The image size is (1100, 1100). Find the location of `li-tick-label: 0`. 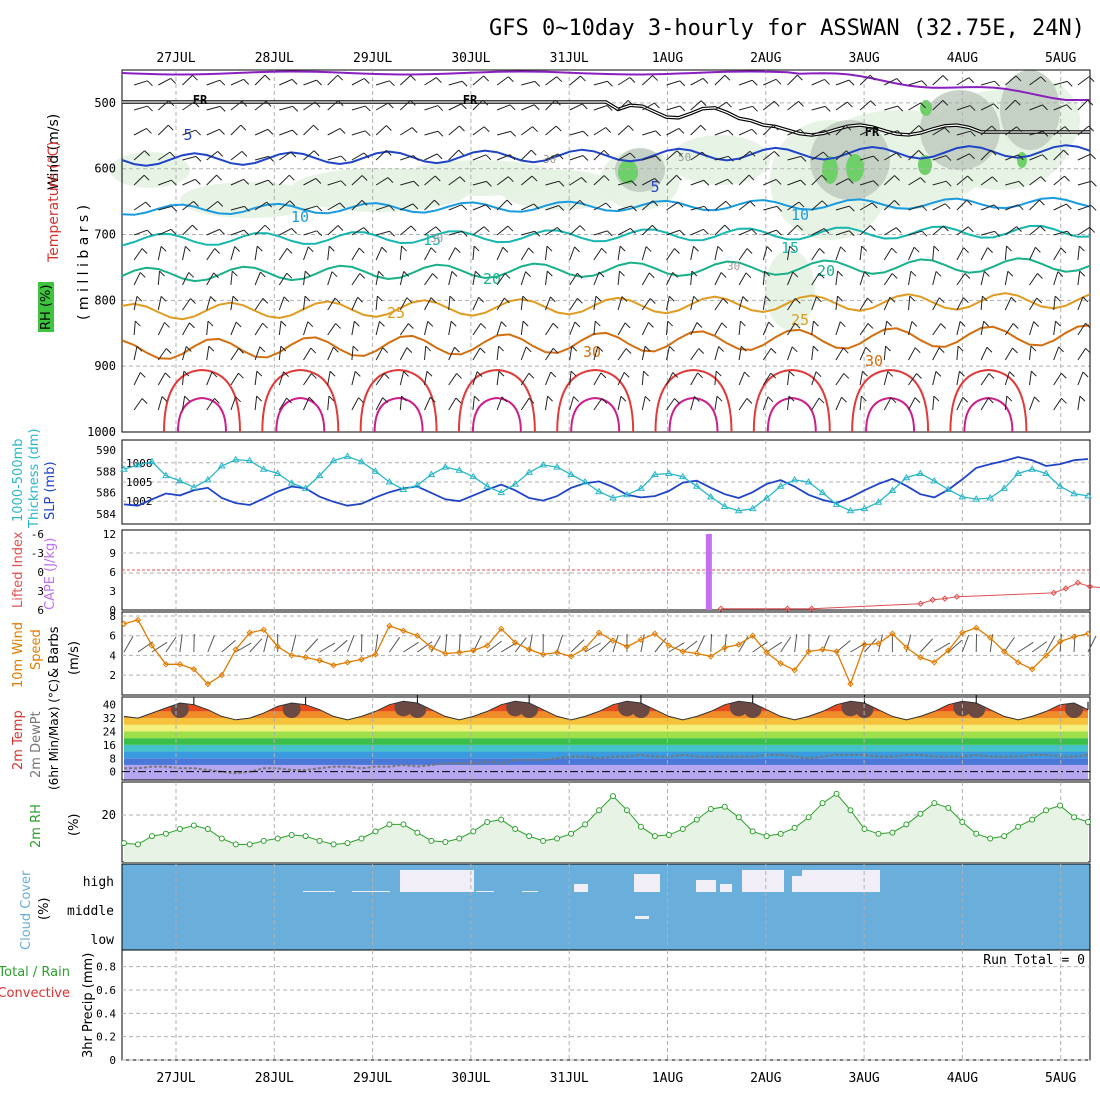

li-tick-label: 0 is located at coordinates (40, 572).